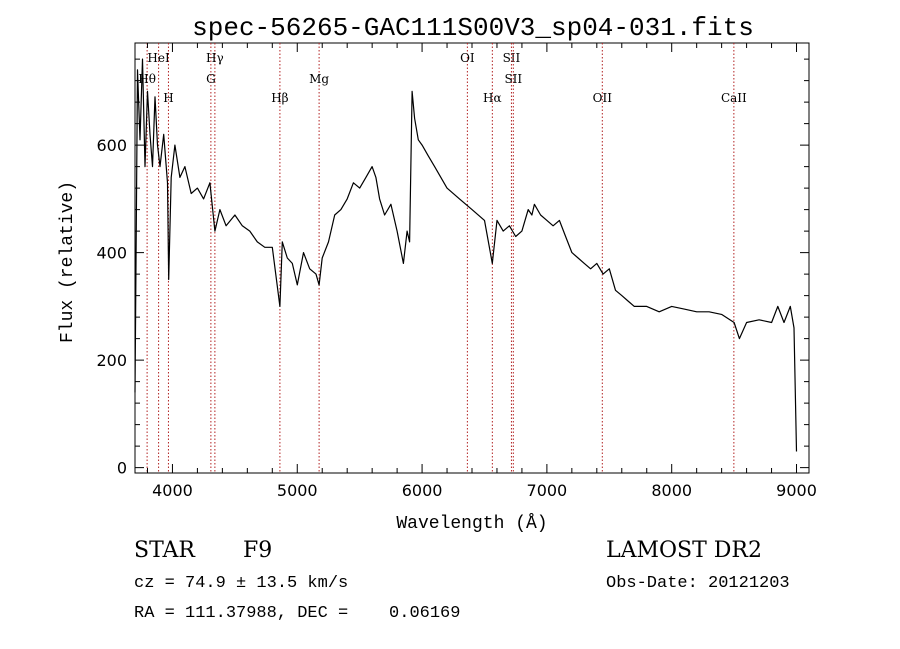 This screenshot has width=900, height=649. I want to click on survey-name: LAMOST DR2, so click(684, 550).